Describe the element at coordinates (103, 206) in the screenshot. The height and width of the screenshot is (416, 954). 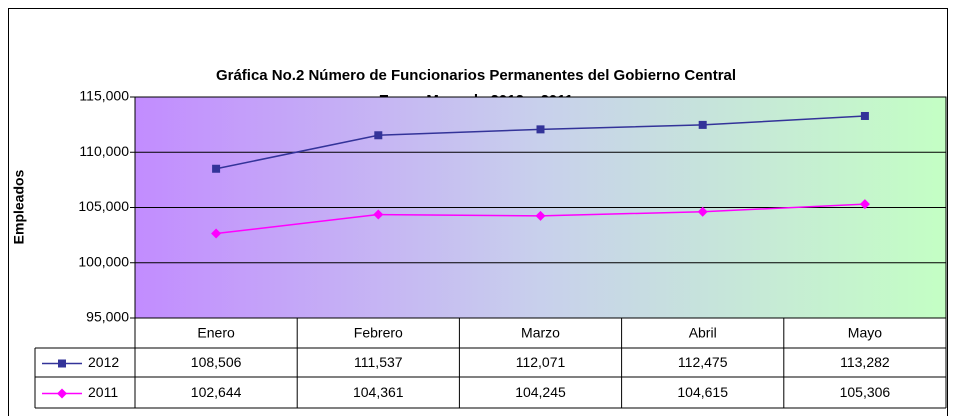
I see `y-tick-label: 105,000` at that location.